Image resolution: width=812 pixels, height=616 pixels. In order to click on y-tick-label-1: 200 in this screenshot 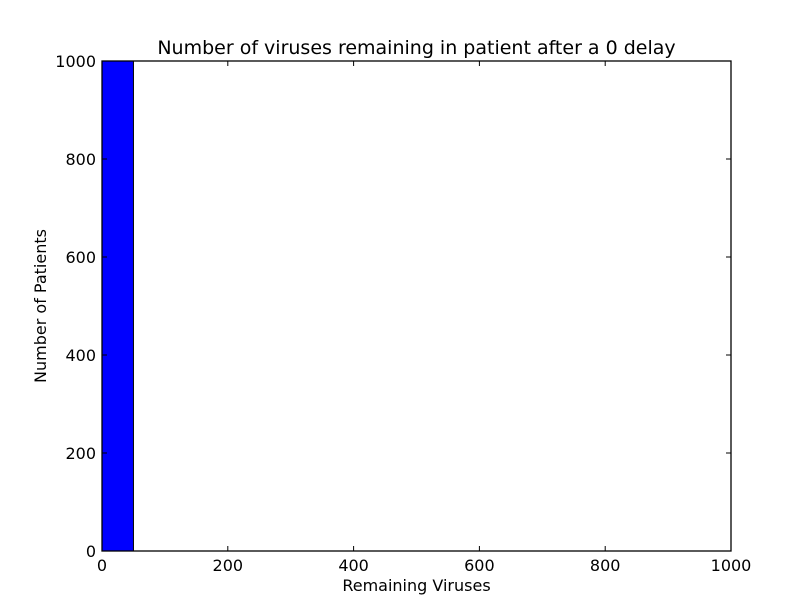, I will do `click(80, 453)`.